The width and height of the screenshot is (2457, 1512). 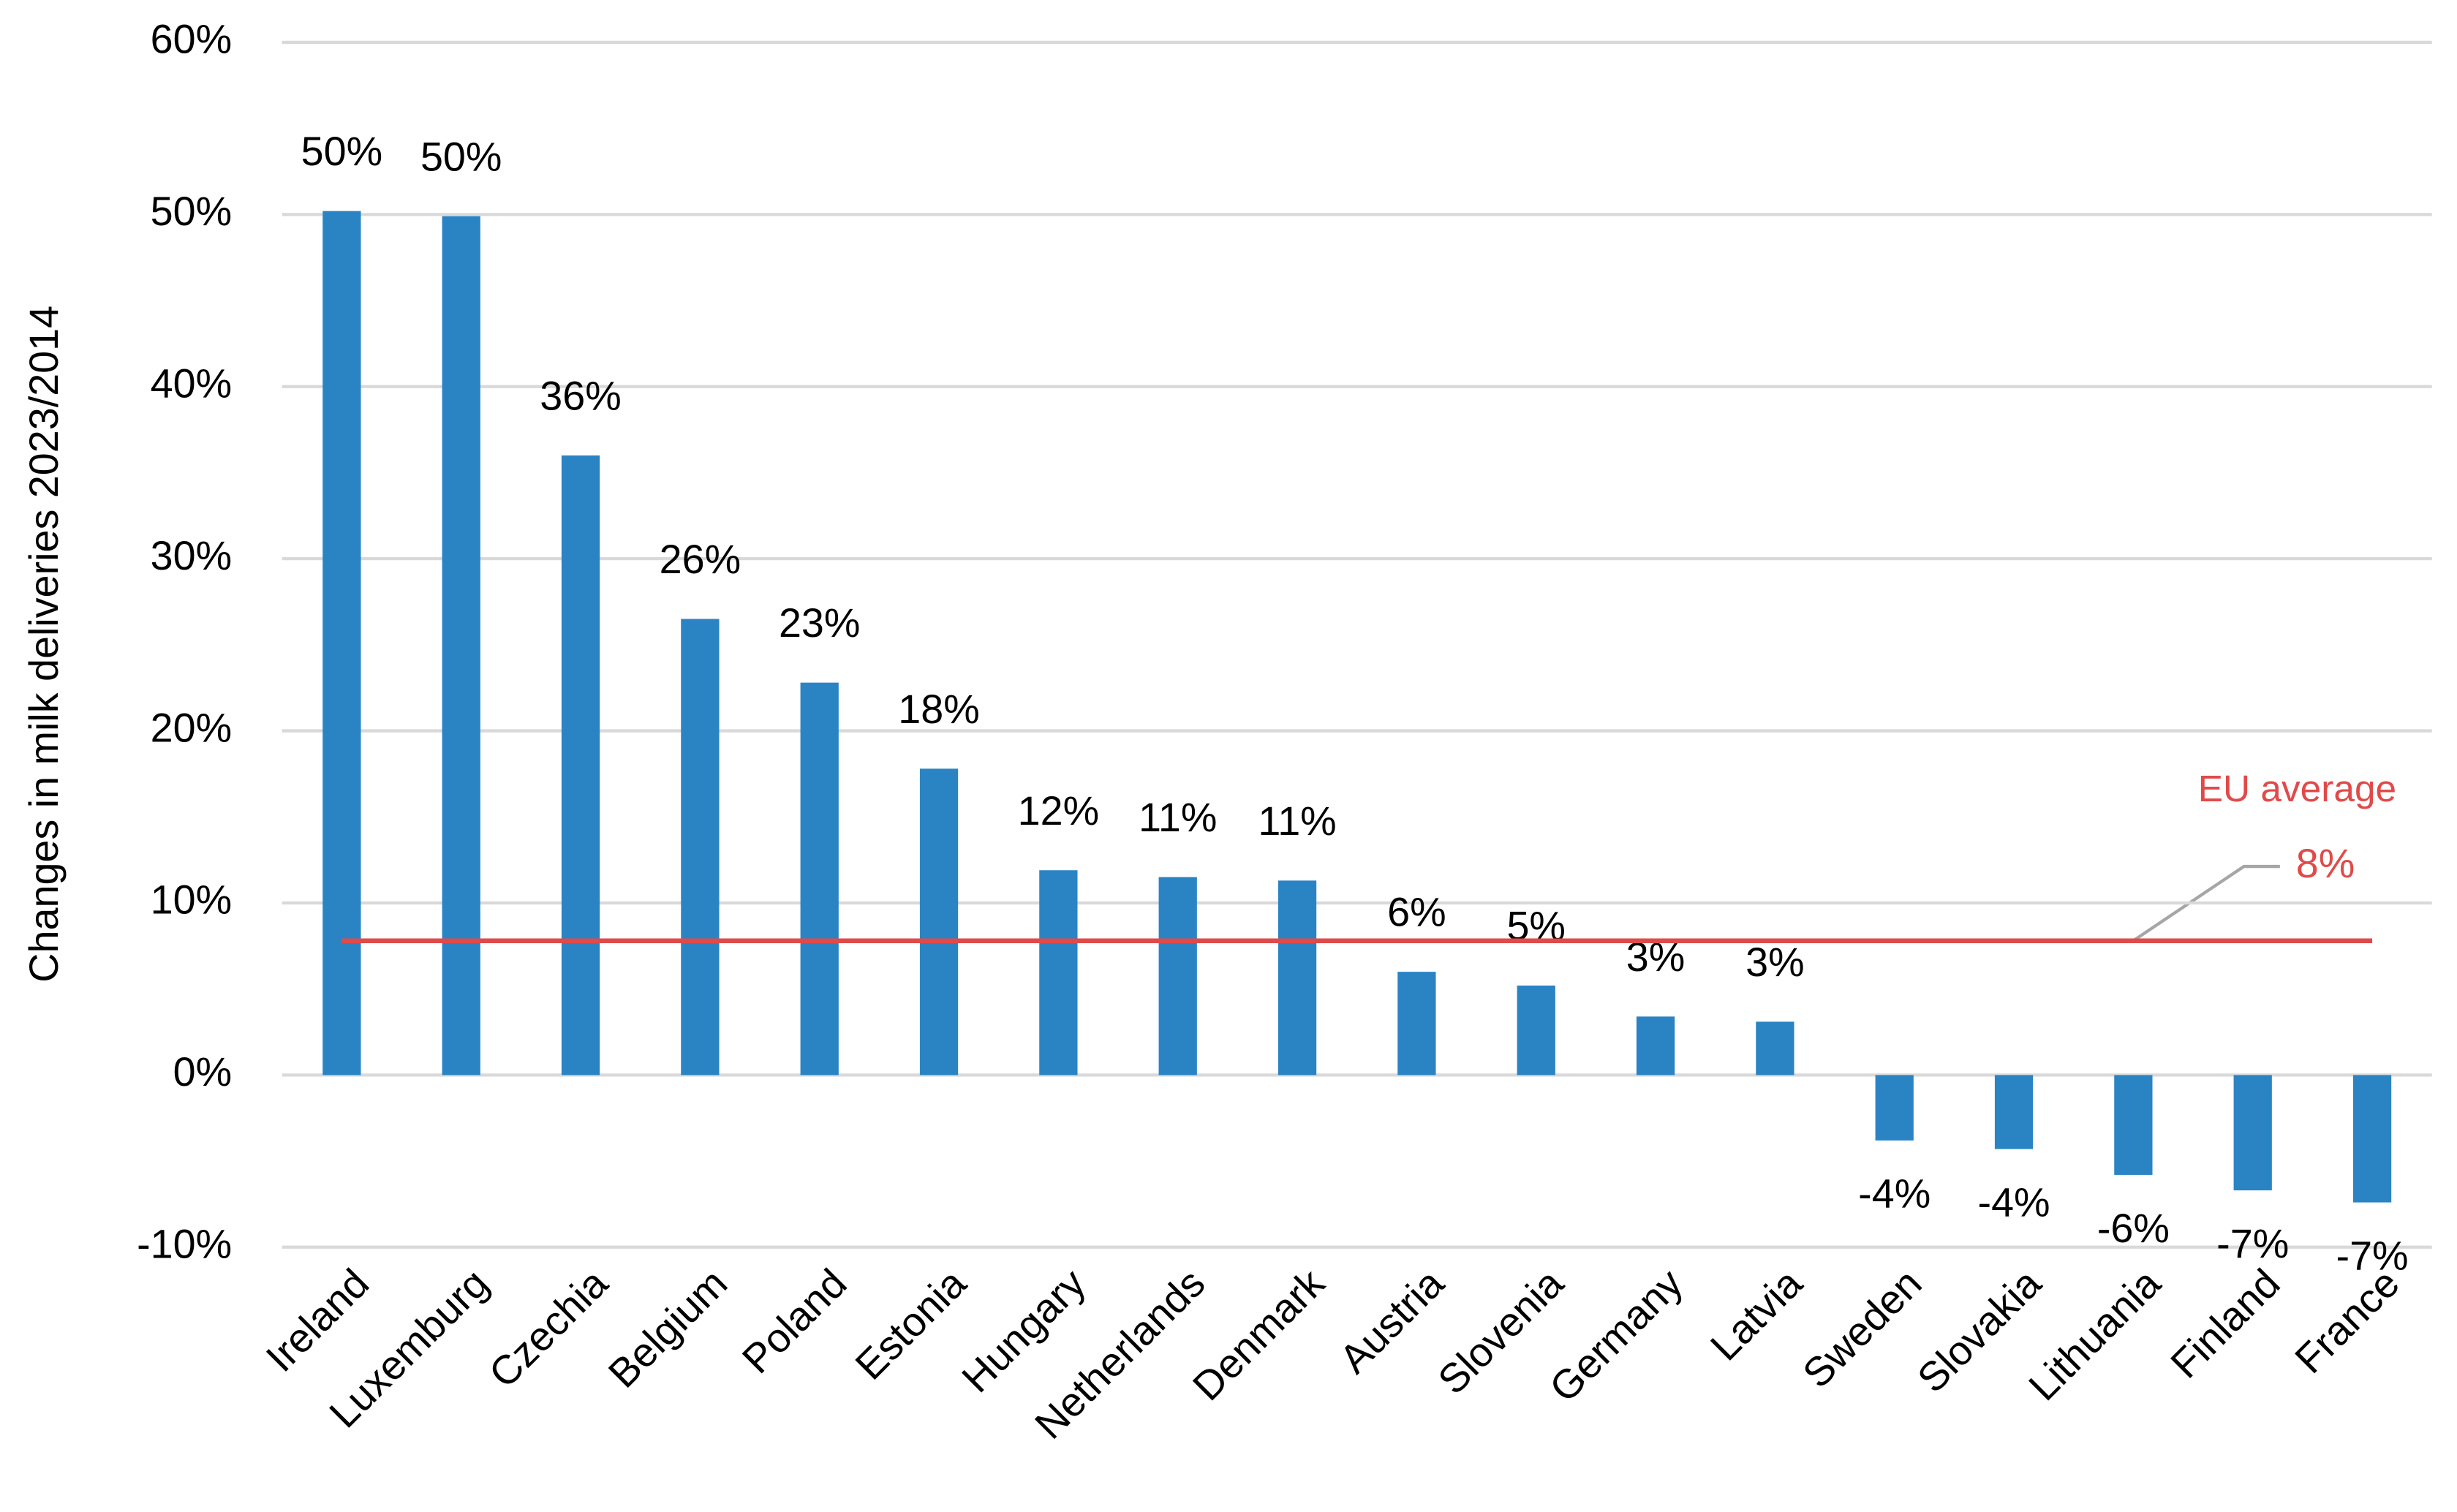 I want to click on data-label: 3%, so click(x=1775, y=962).